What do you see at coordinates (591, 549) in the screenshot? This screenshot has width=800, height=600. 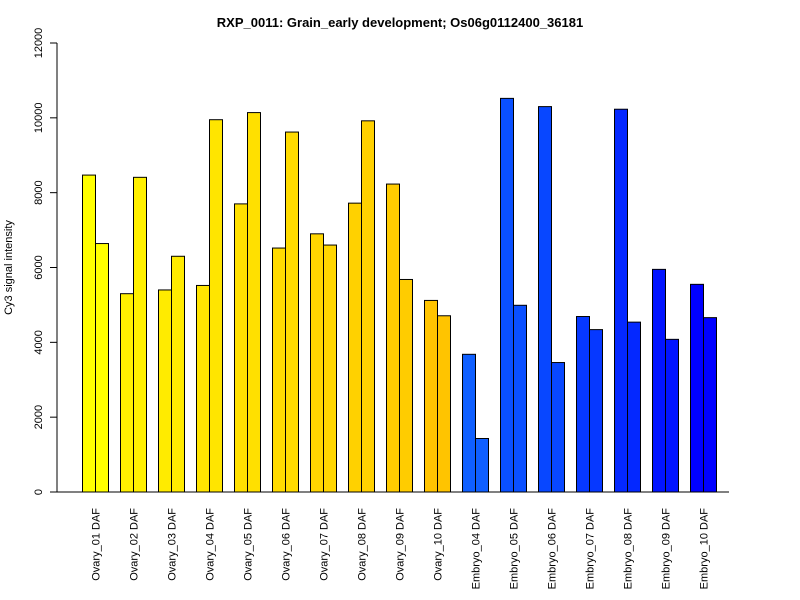 I see `x-tick-label: Embryo_07 DAF` at bounding box center [591, 549].